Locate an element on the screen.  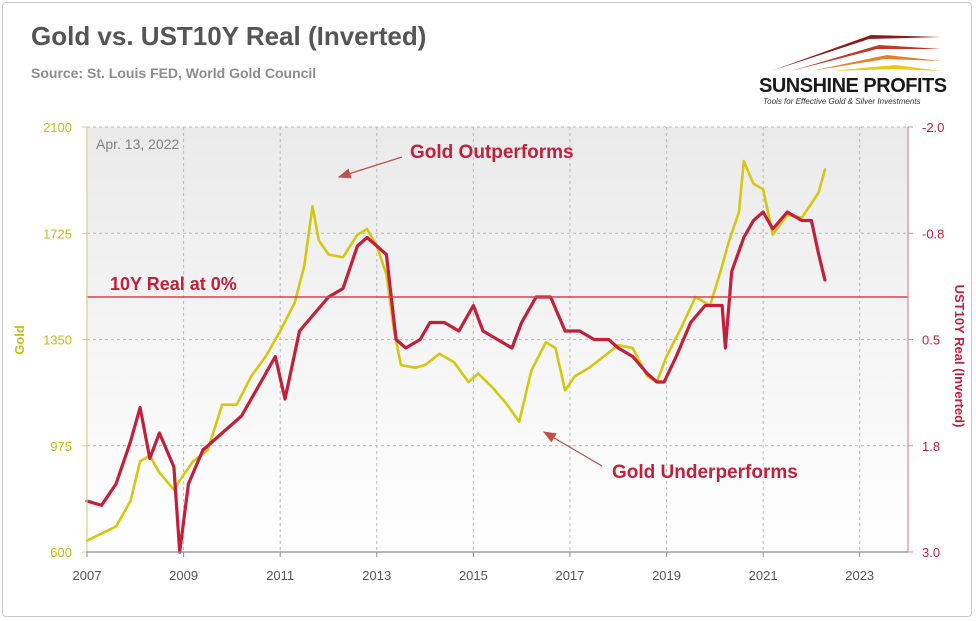
y-left-tick-label: 1725 is located at coordinates (57, 233).